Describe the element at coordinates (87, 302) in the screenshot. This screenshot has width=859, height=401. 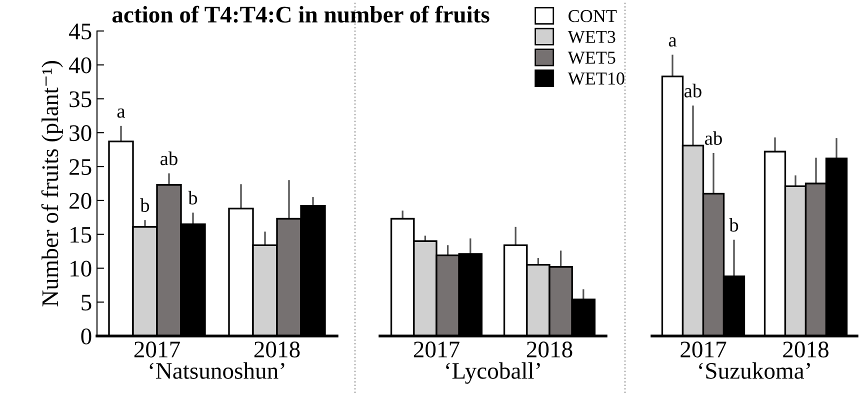
I see `y-tick-label: 5` at that location.